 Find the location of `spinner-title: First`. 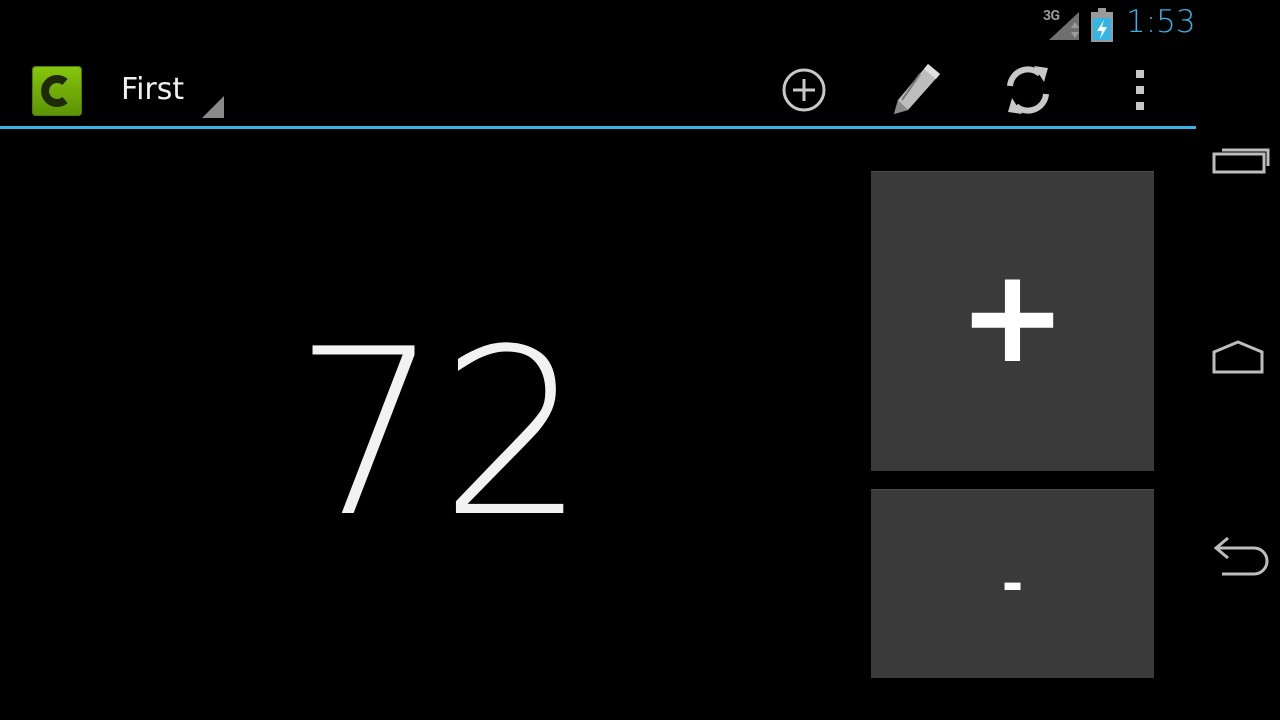

spinner-title: First is located at coordinates (153, 89).